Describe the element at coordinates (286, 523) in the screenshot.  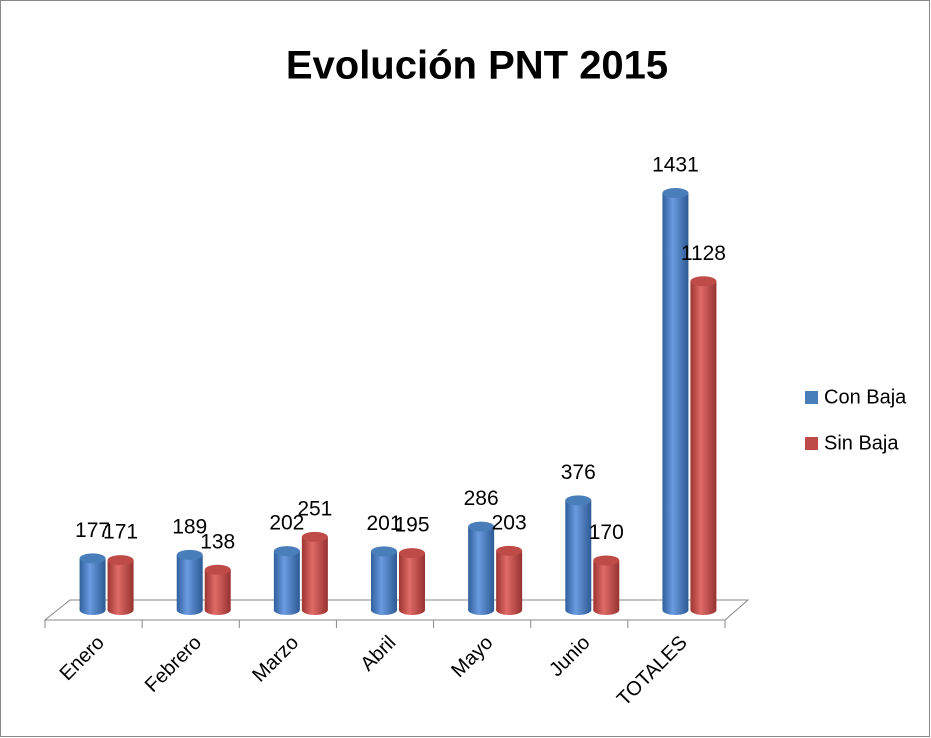
I see `data-label: 202` at that location.